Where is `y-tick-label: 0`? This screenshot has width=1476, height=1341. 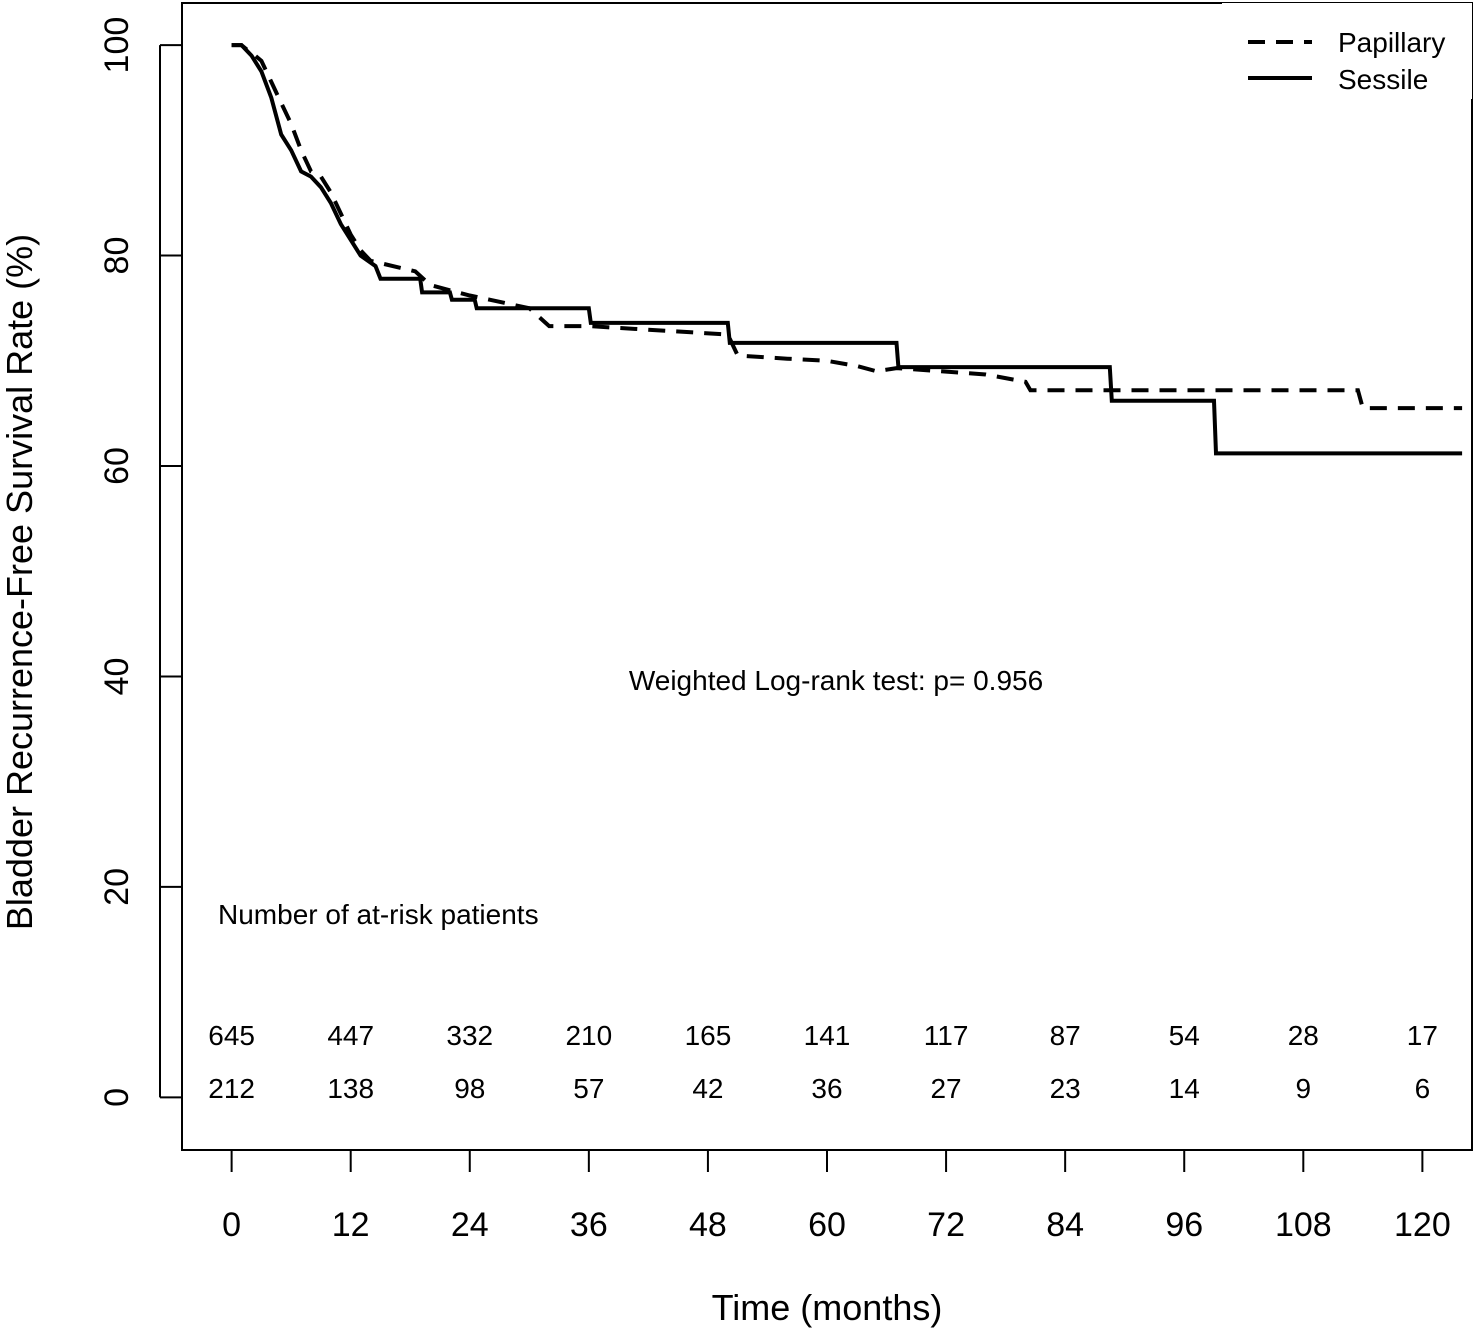 y-tick-label: 0 is located at coordinates (117, 1097).